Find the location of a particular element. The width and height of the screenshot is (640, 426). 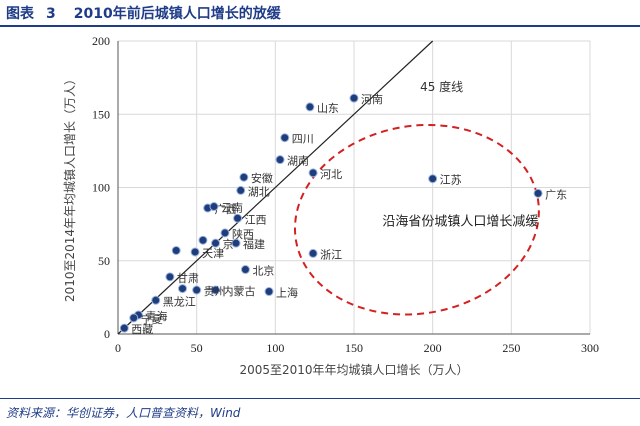

figure-title: 2010年前后城镇人口增长的放缓 is located at coordinates (177, 14).